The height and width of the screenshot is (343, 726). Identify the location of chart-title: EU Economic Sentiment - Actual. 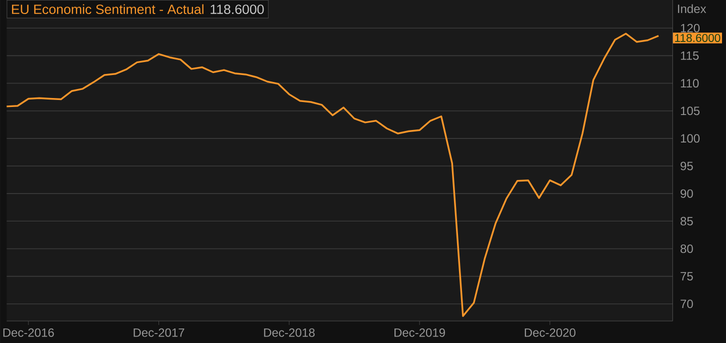
(108, 9).